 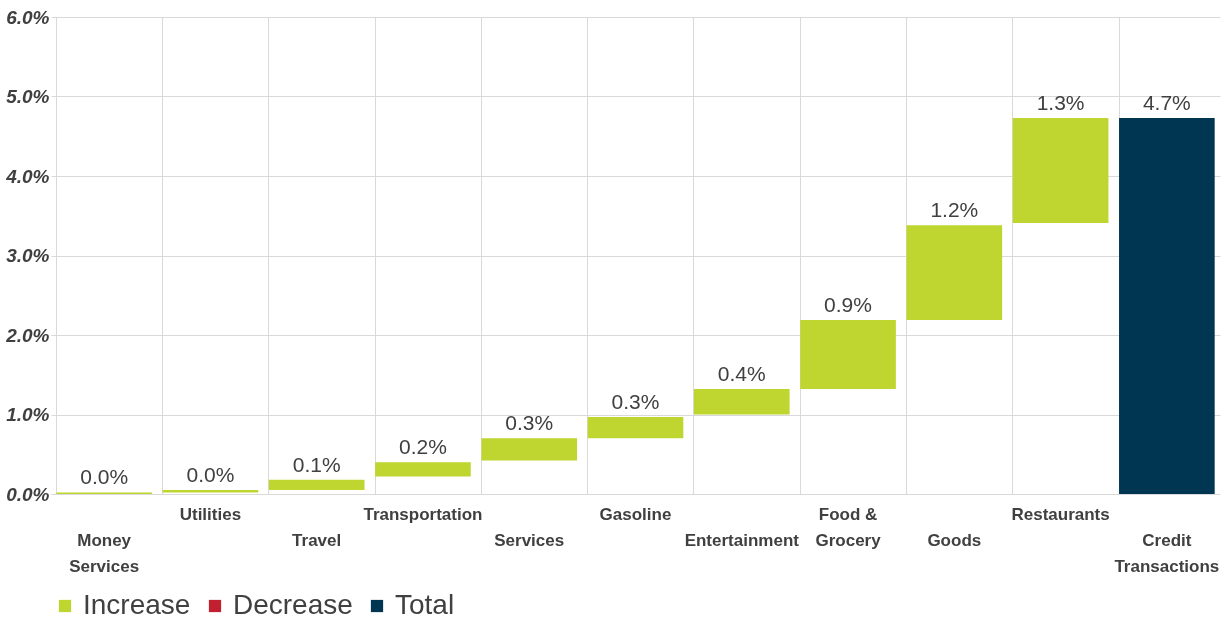 What do you see at coordinates (742, 540) in the screenshot?
I see `x-tick-label: Entertainment` at bounding box center [742, 540].